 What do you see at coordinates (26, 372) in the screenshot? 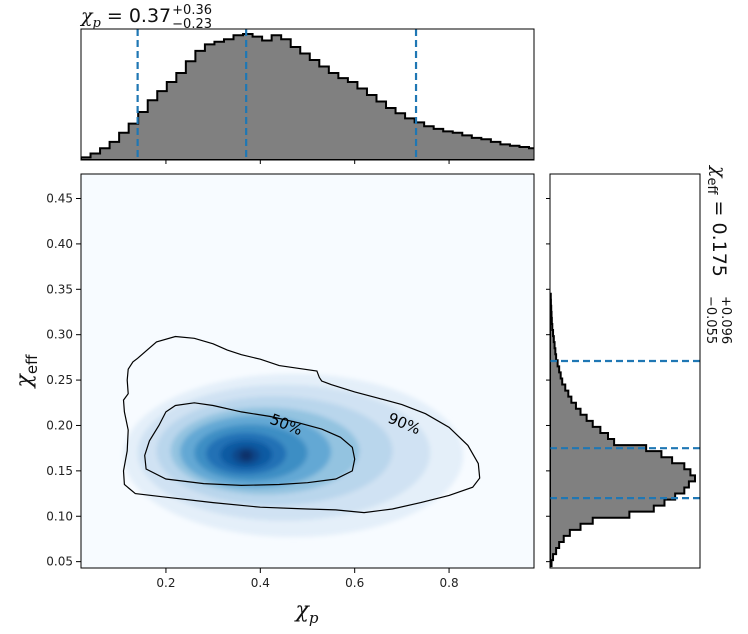
I see `y-axis-label: χeff` at bounding box center [26, 372].